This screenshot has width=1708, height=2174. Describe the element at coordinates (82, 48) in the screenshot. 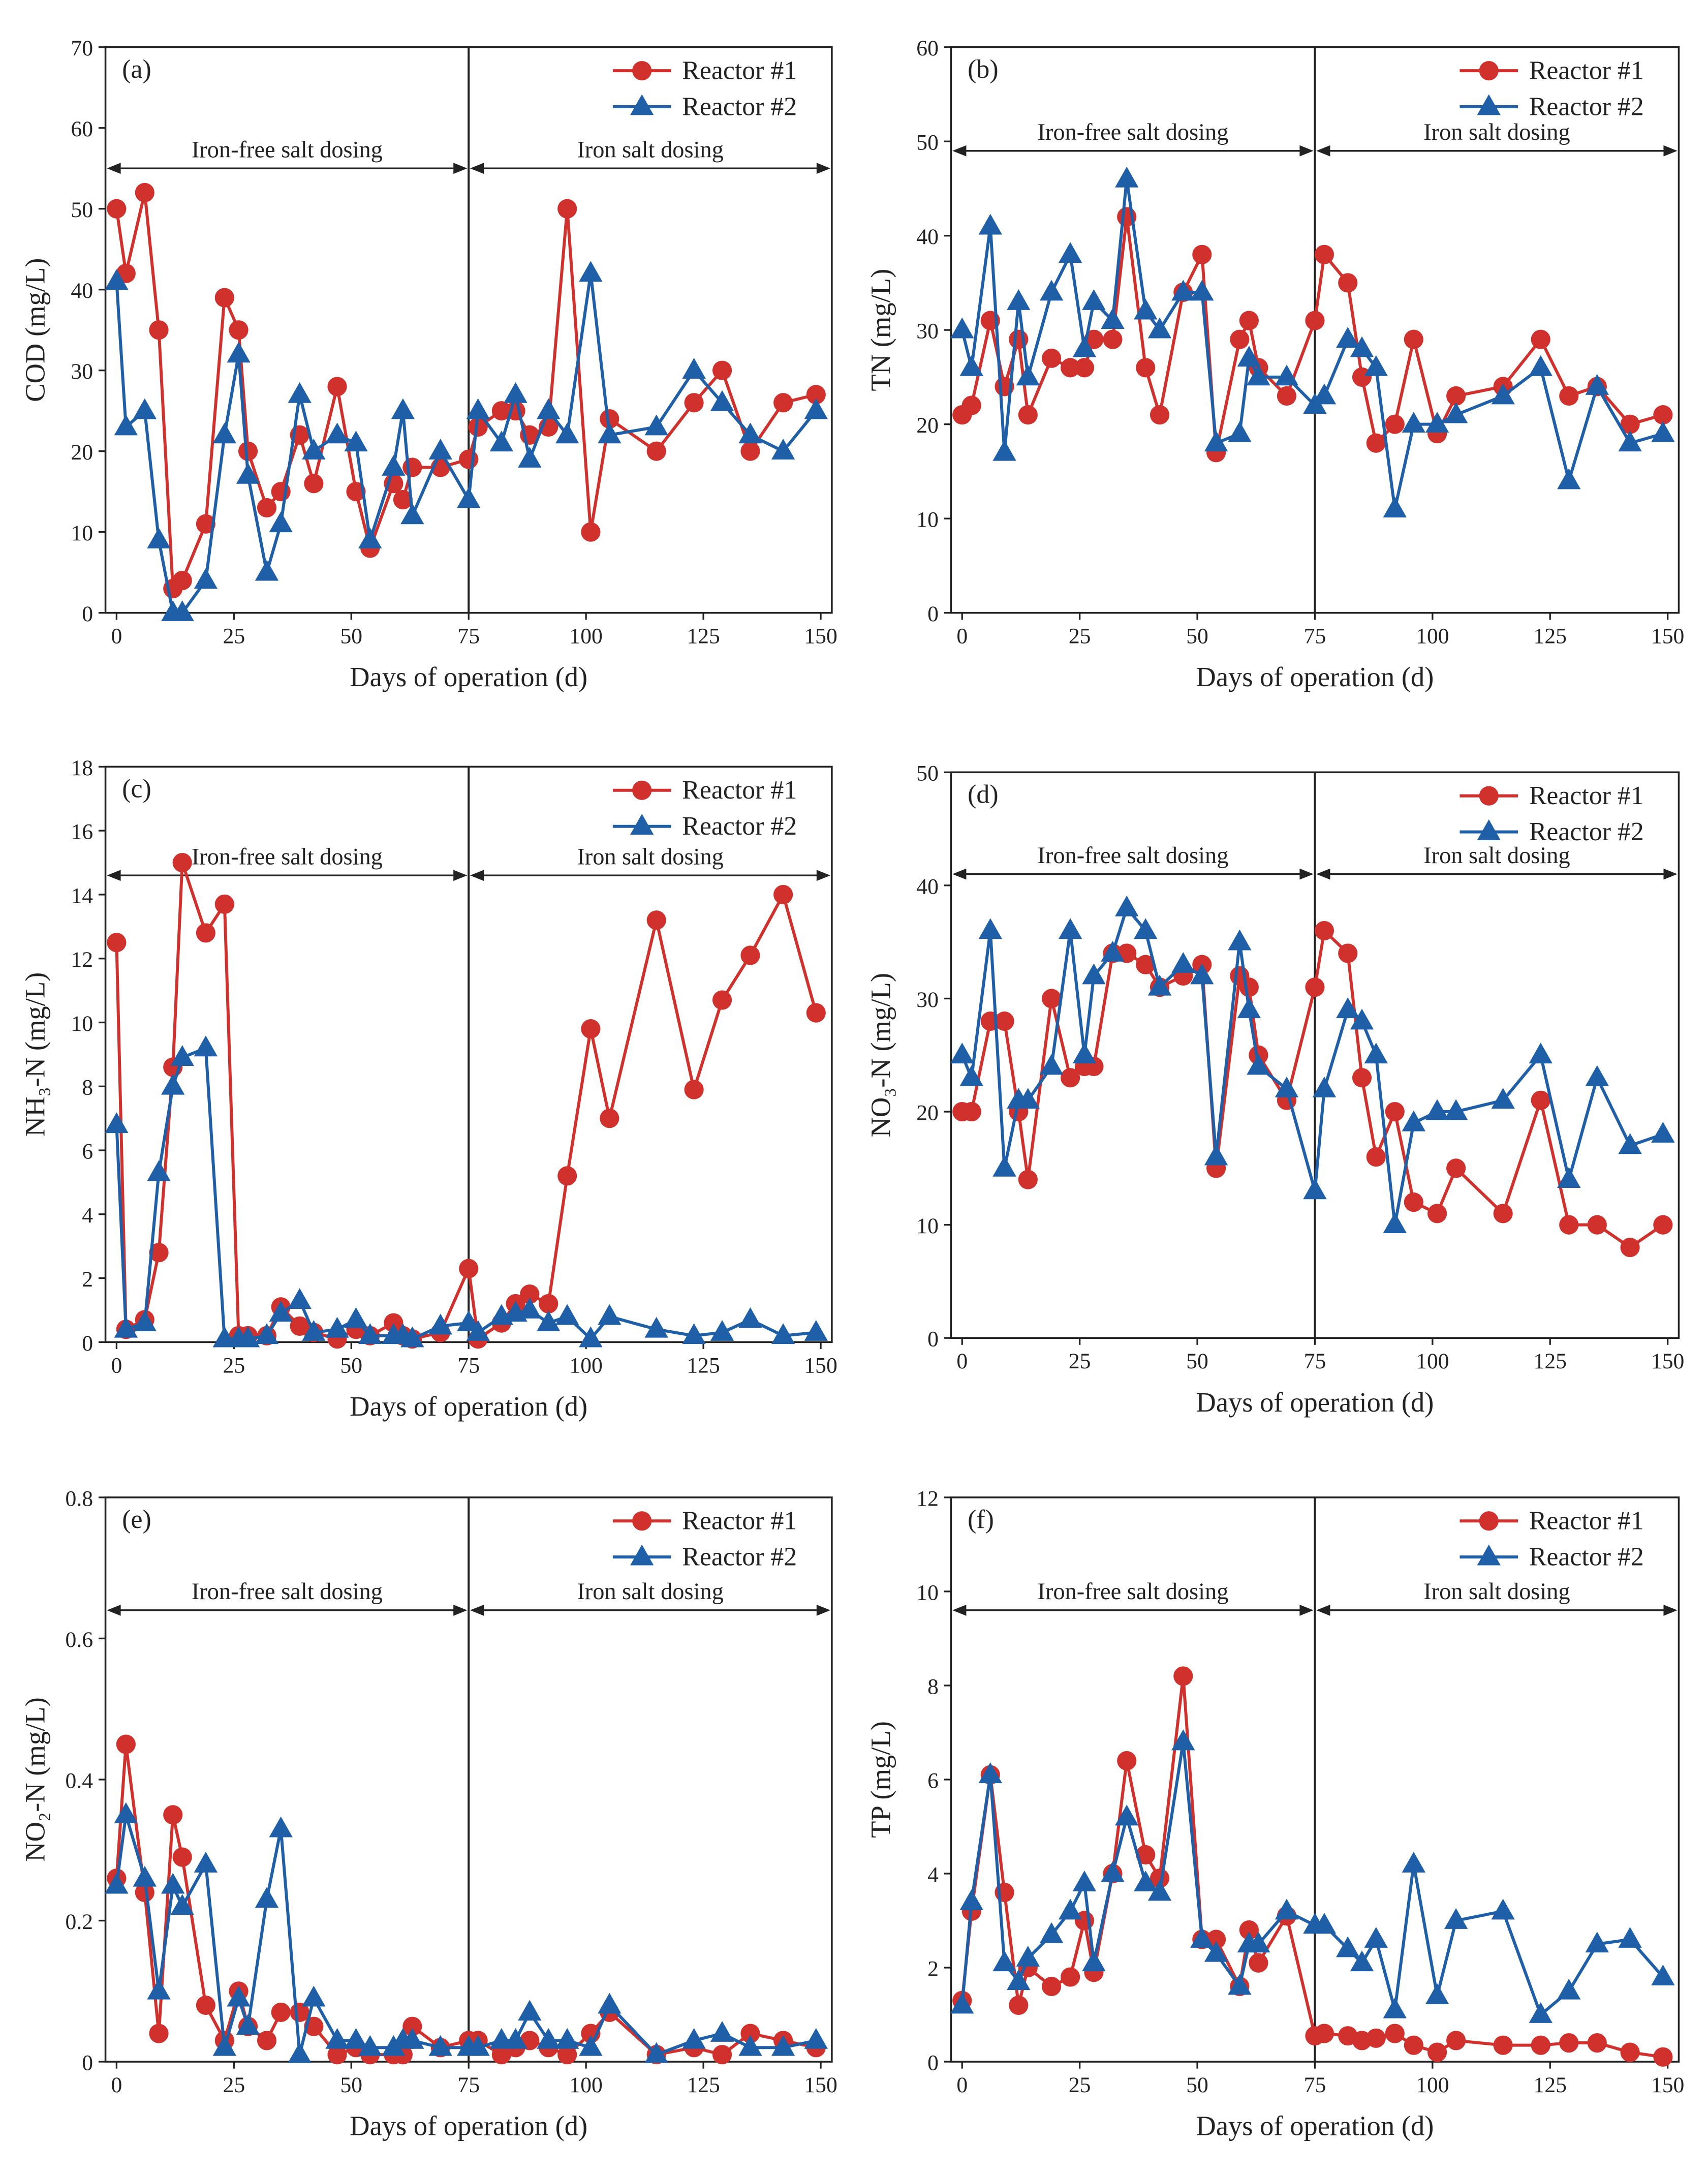

I see `y-tick-label: 70` at that location.